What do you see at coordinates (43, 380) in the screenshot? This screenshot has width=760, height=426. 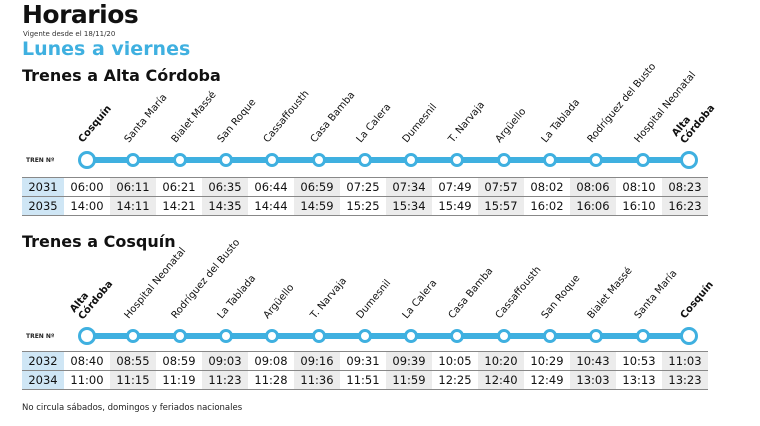 I see `train-number: 2034` at bounding box center [43, 380].